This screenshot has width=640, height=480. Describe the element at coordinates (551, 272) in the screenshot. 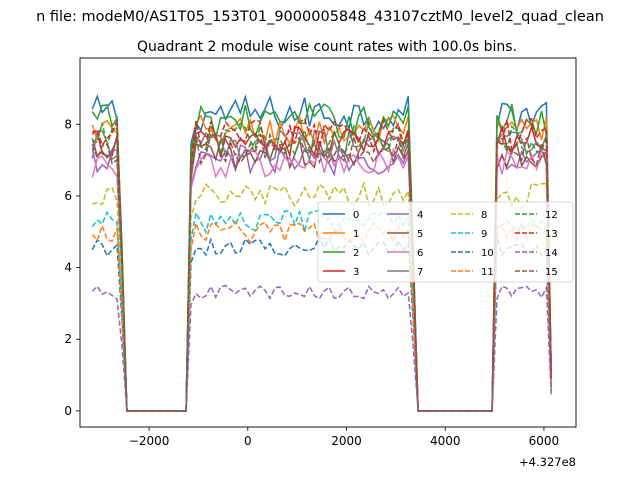

I see `legend-label-15: 15` at that location.